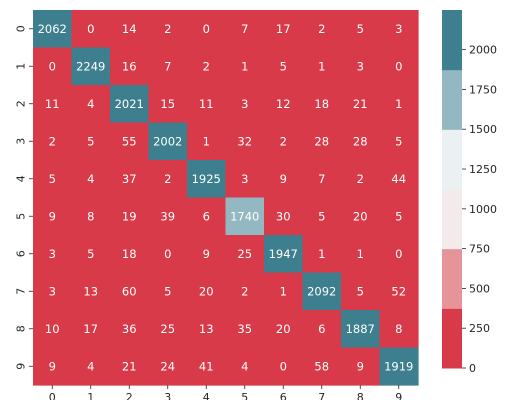 Image resolution: width=512 pixels, height=400 pixels. What do you see at coordinates (21, 66) in the screenshot?
I see `y-tick-label: 1` at bounding box center [21, 66].